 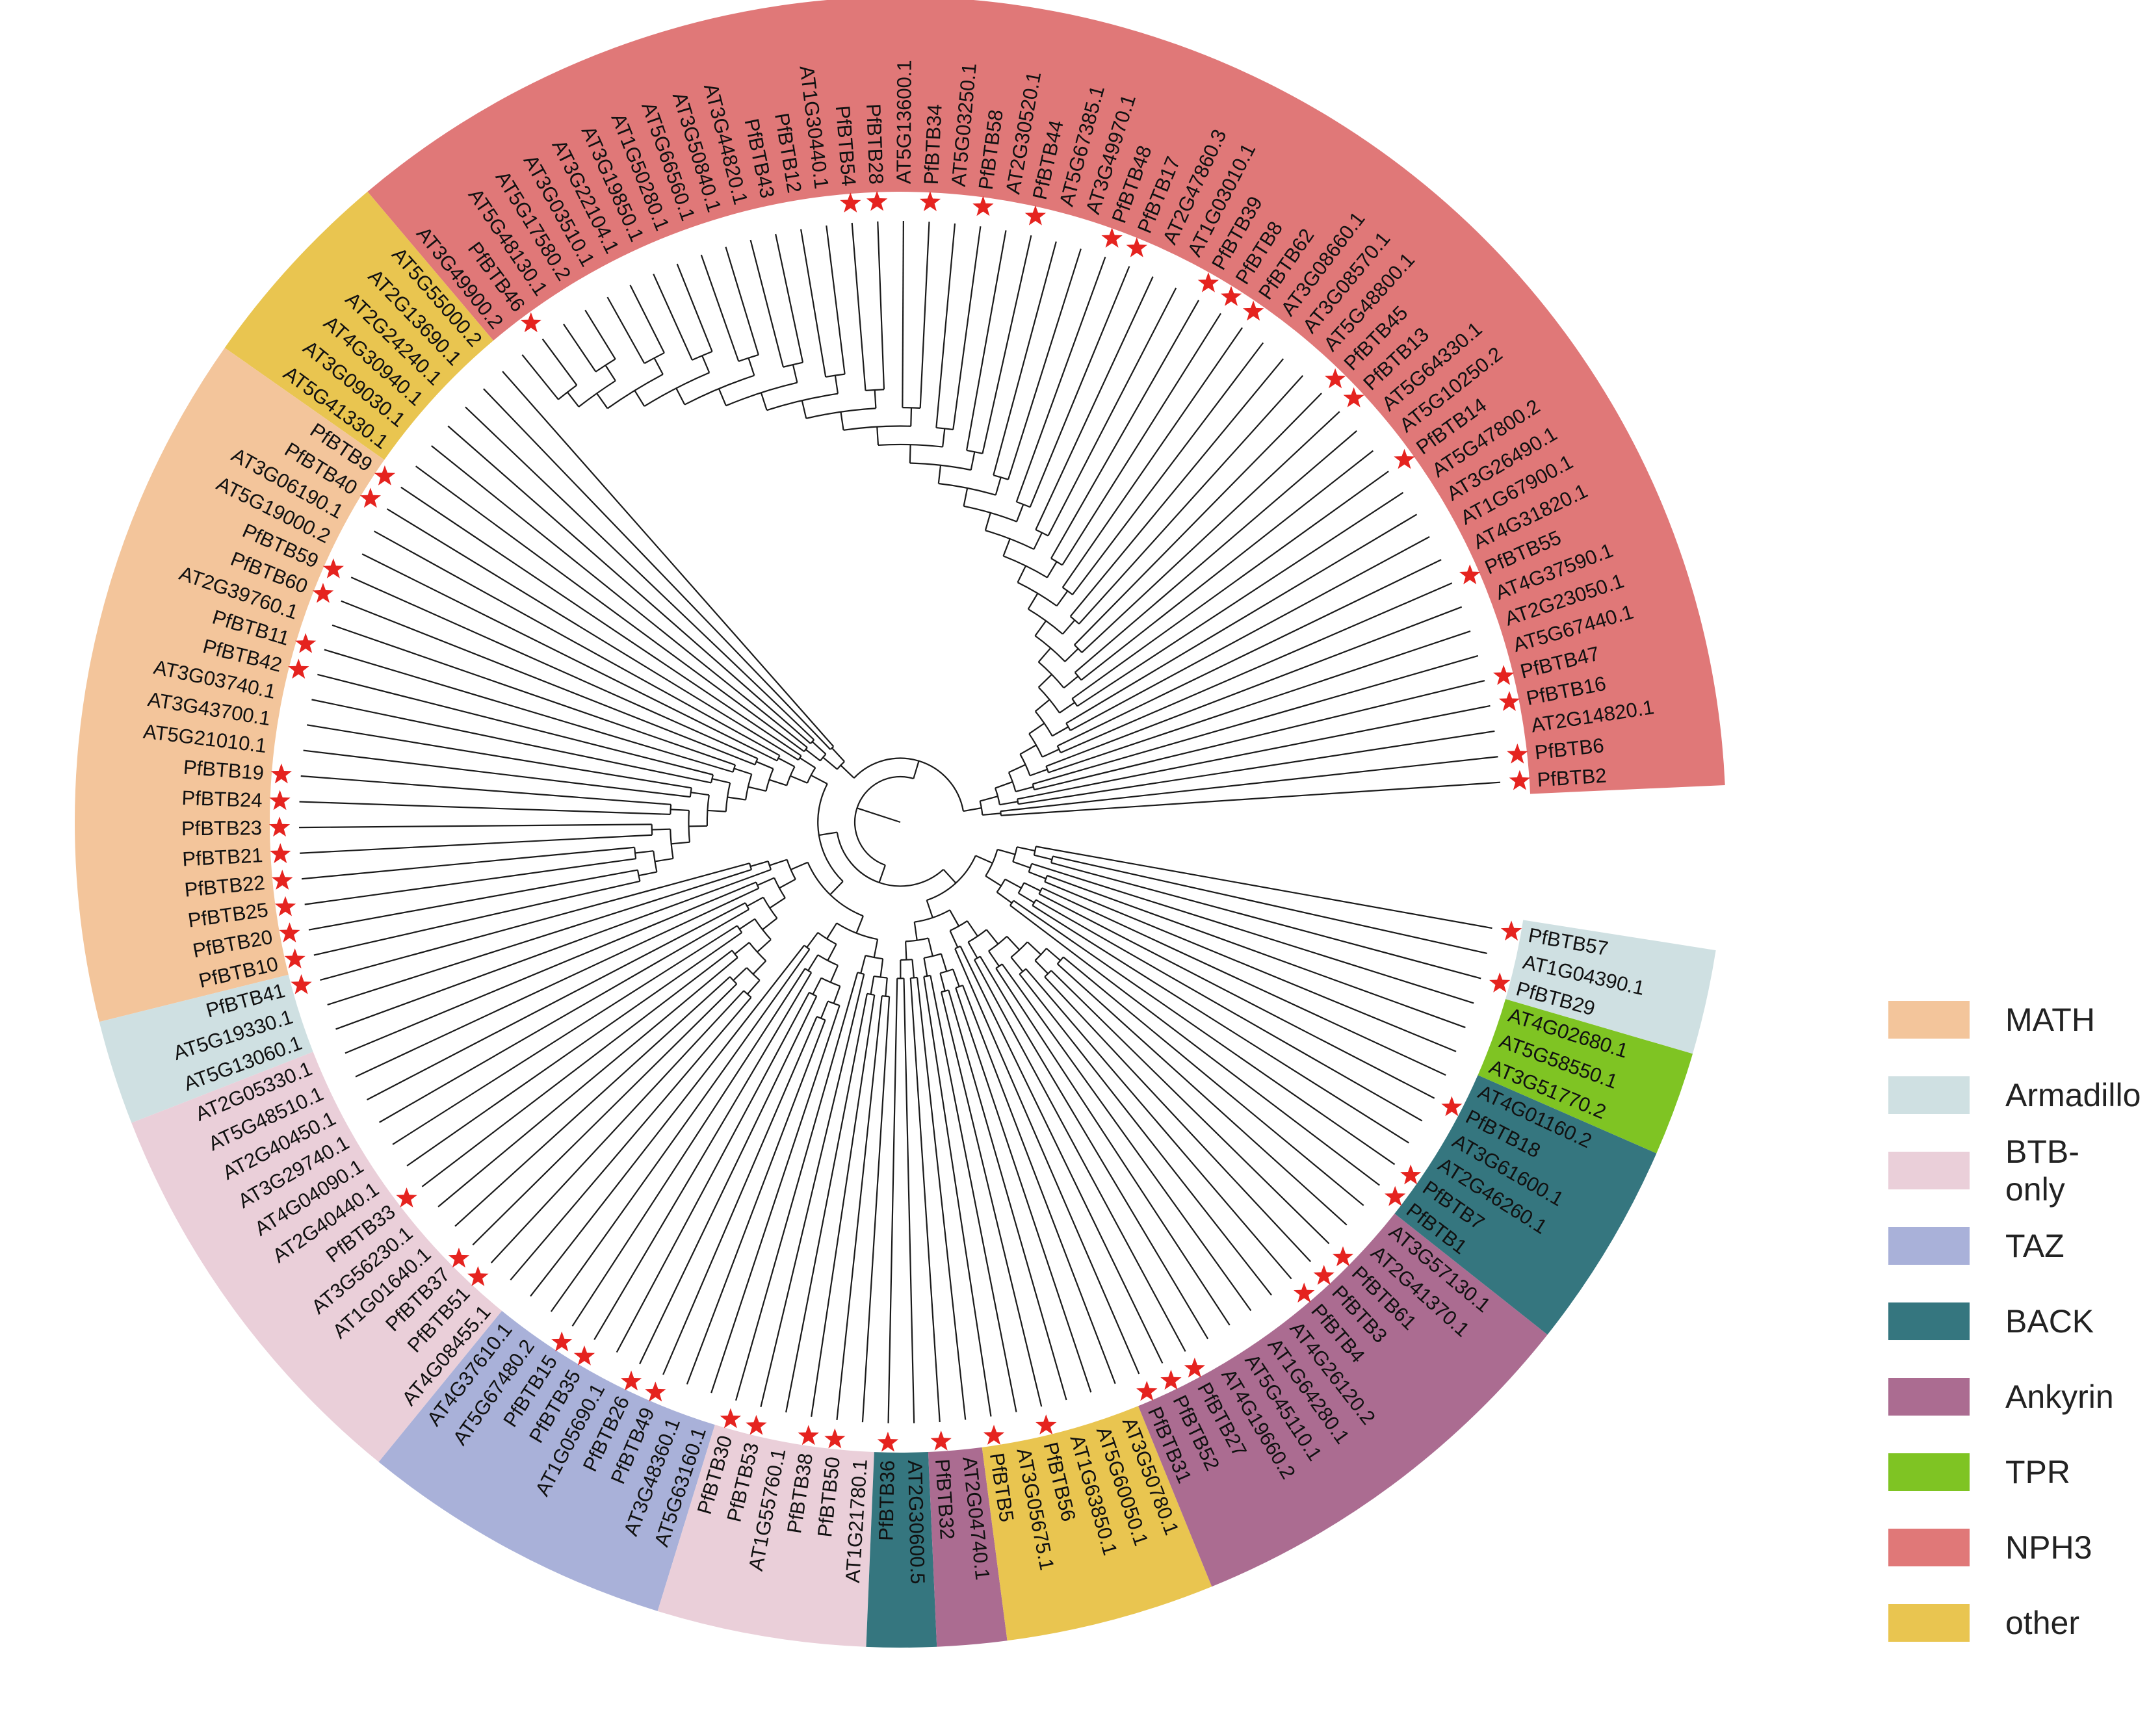 What do you see at coordinates (2037, 1472) in the screenshot?
I see `legend-label-tpr: TPR` at bounding box center [2037, 1472].